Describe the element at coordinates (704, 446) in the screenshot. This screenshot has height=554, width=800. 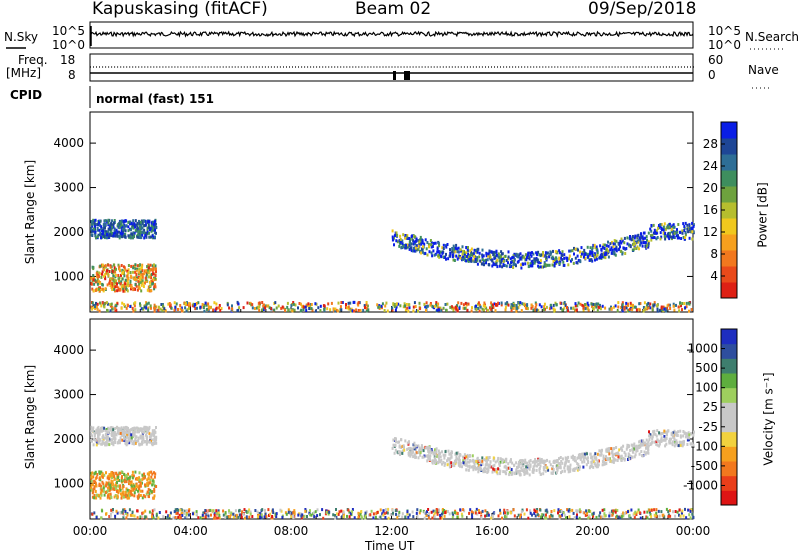
I see `velocity-colorbar-tick: -100` at that location.